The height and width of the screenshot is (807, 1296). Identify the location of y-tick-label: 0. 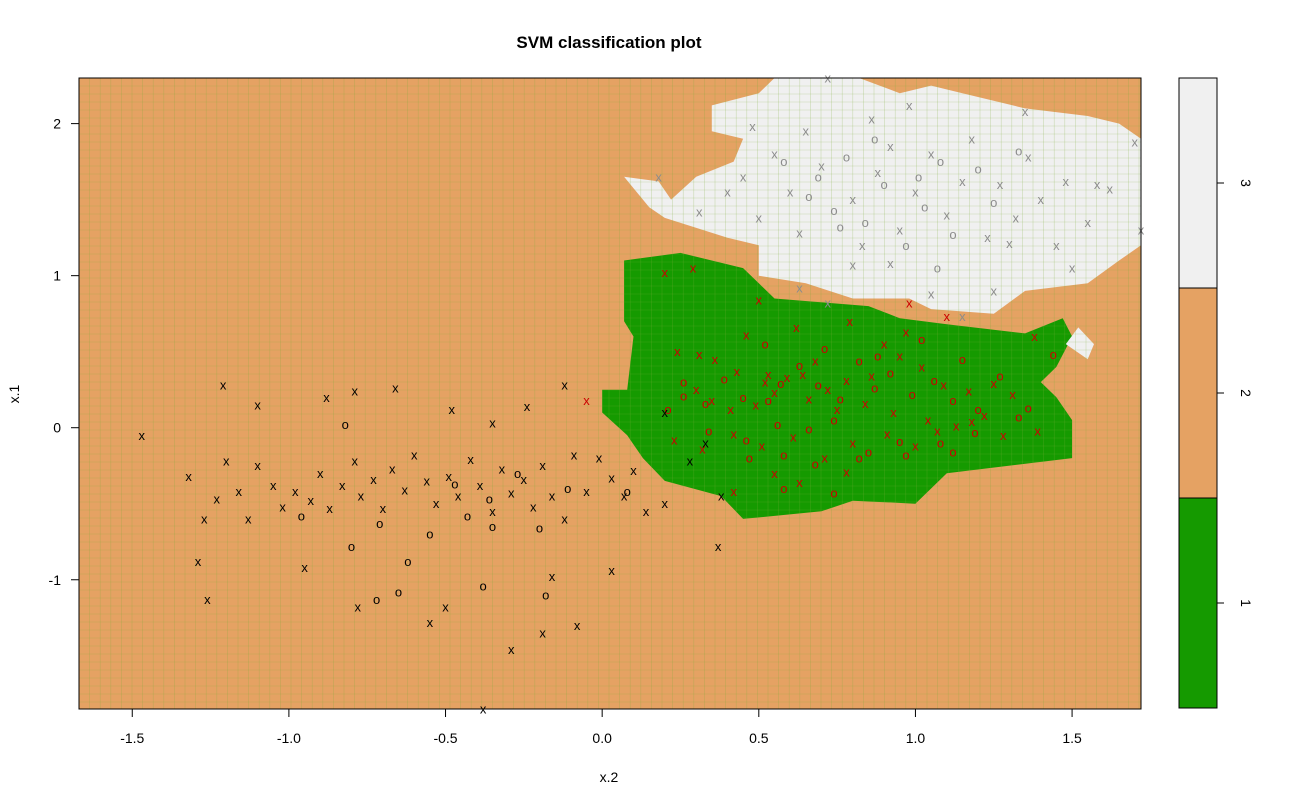
(57, 428).